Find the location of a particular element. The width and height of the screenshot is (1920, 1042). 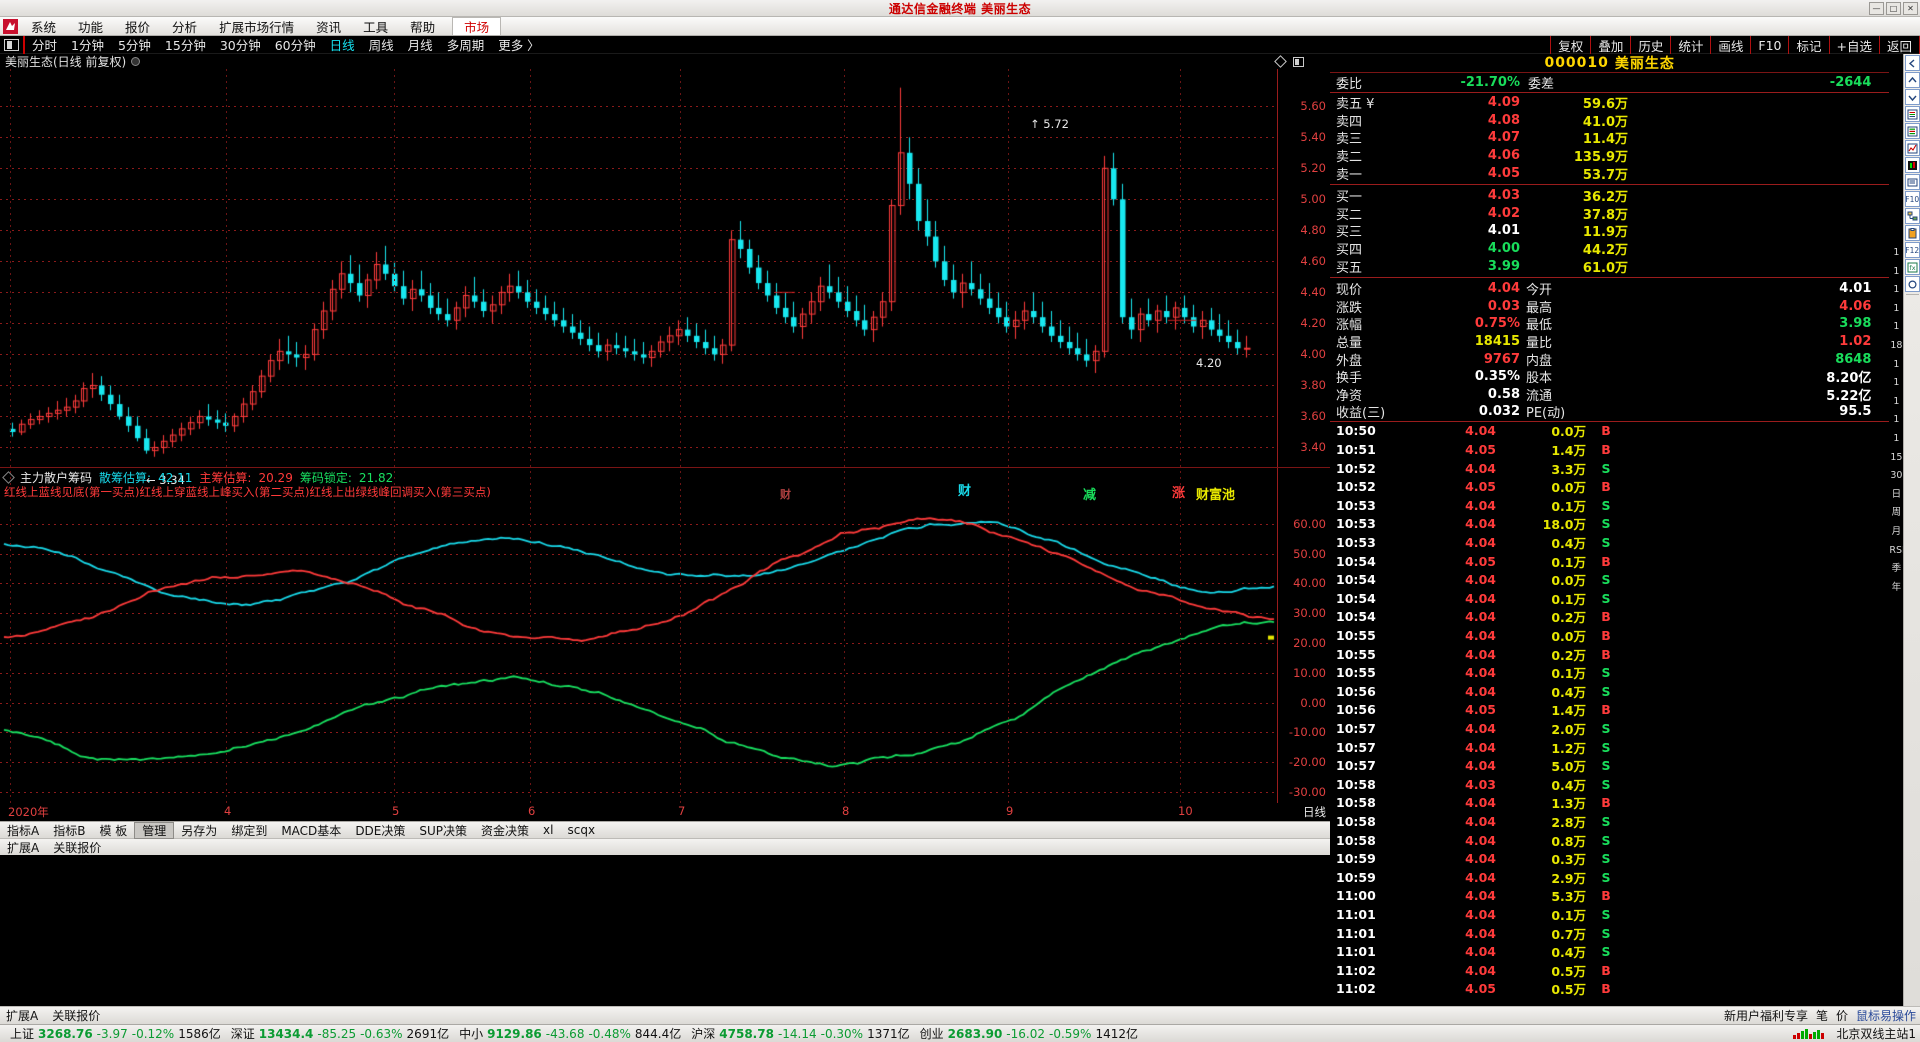

index-quote: 中小 9129.86 -43.68 -0.48% 844.4亿 is located at coordinates (565, 1033).